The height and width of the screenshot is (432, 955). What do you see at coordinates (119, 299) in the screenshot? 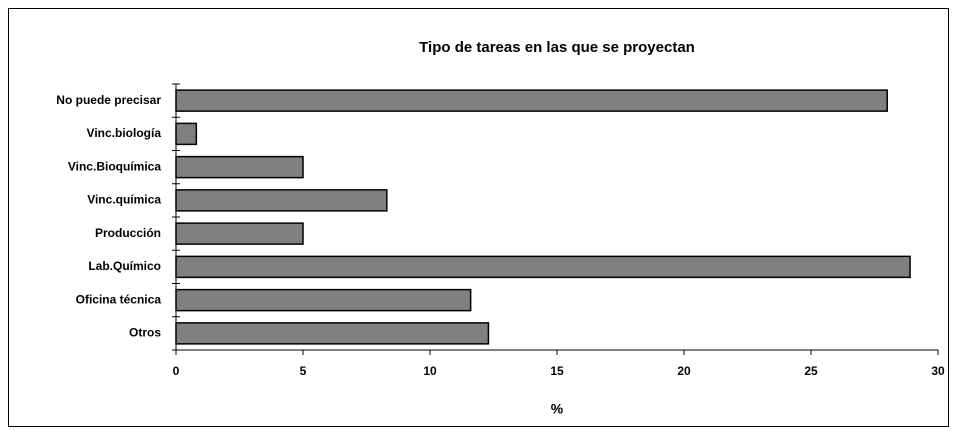
I see `y-tick-label: Oficina técnica` at bounding box center [119, 299].